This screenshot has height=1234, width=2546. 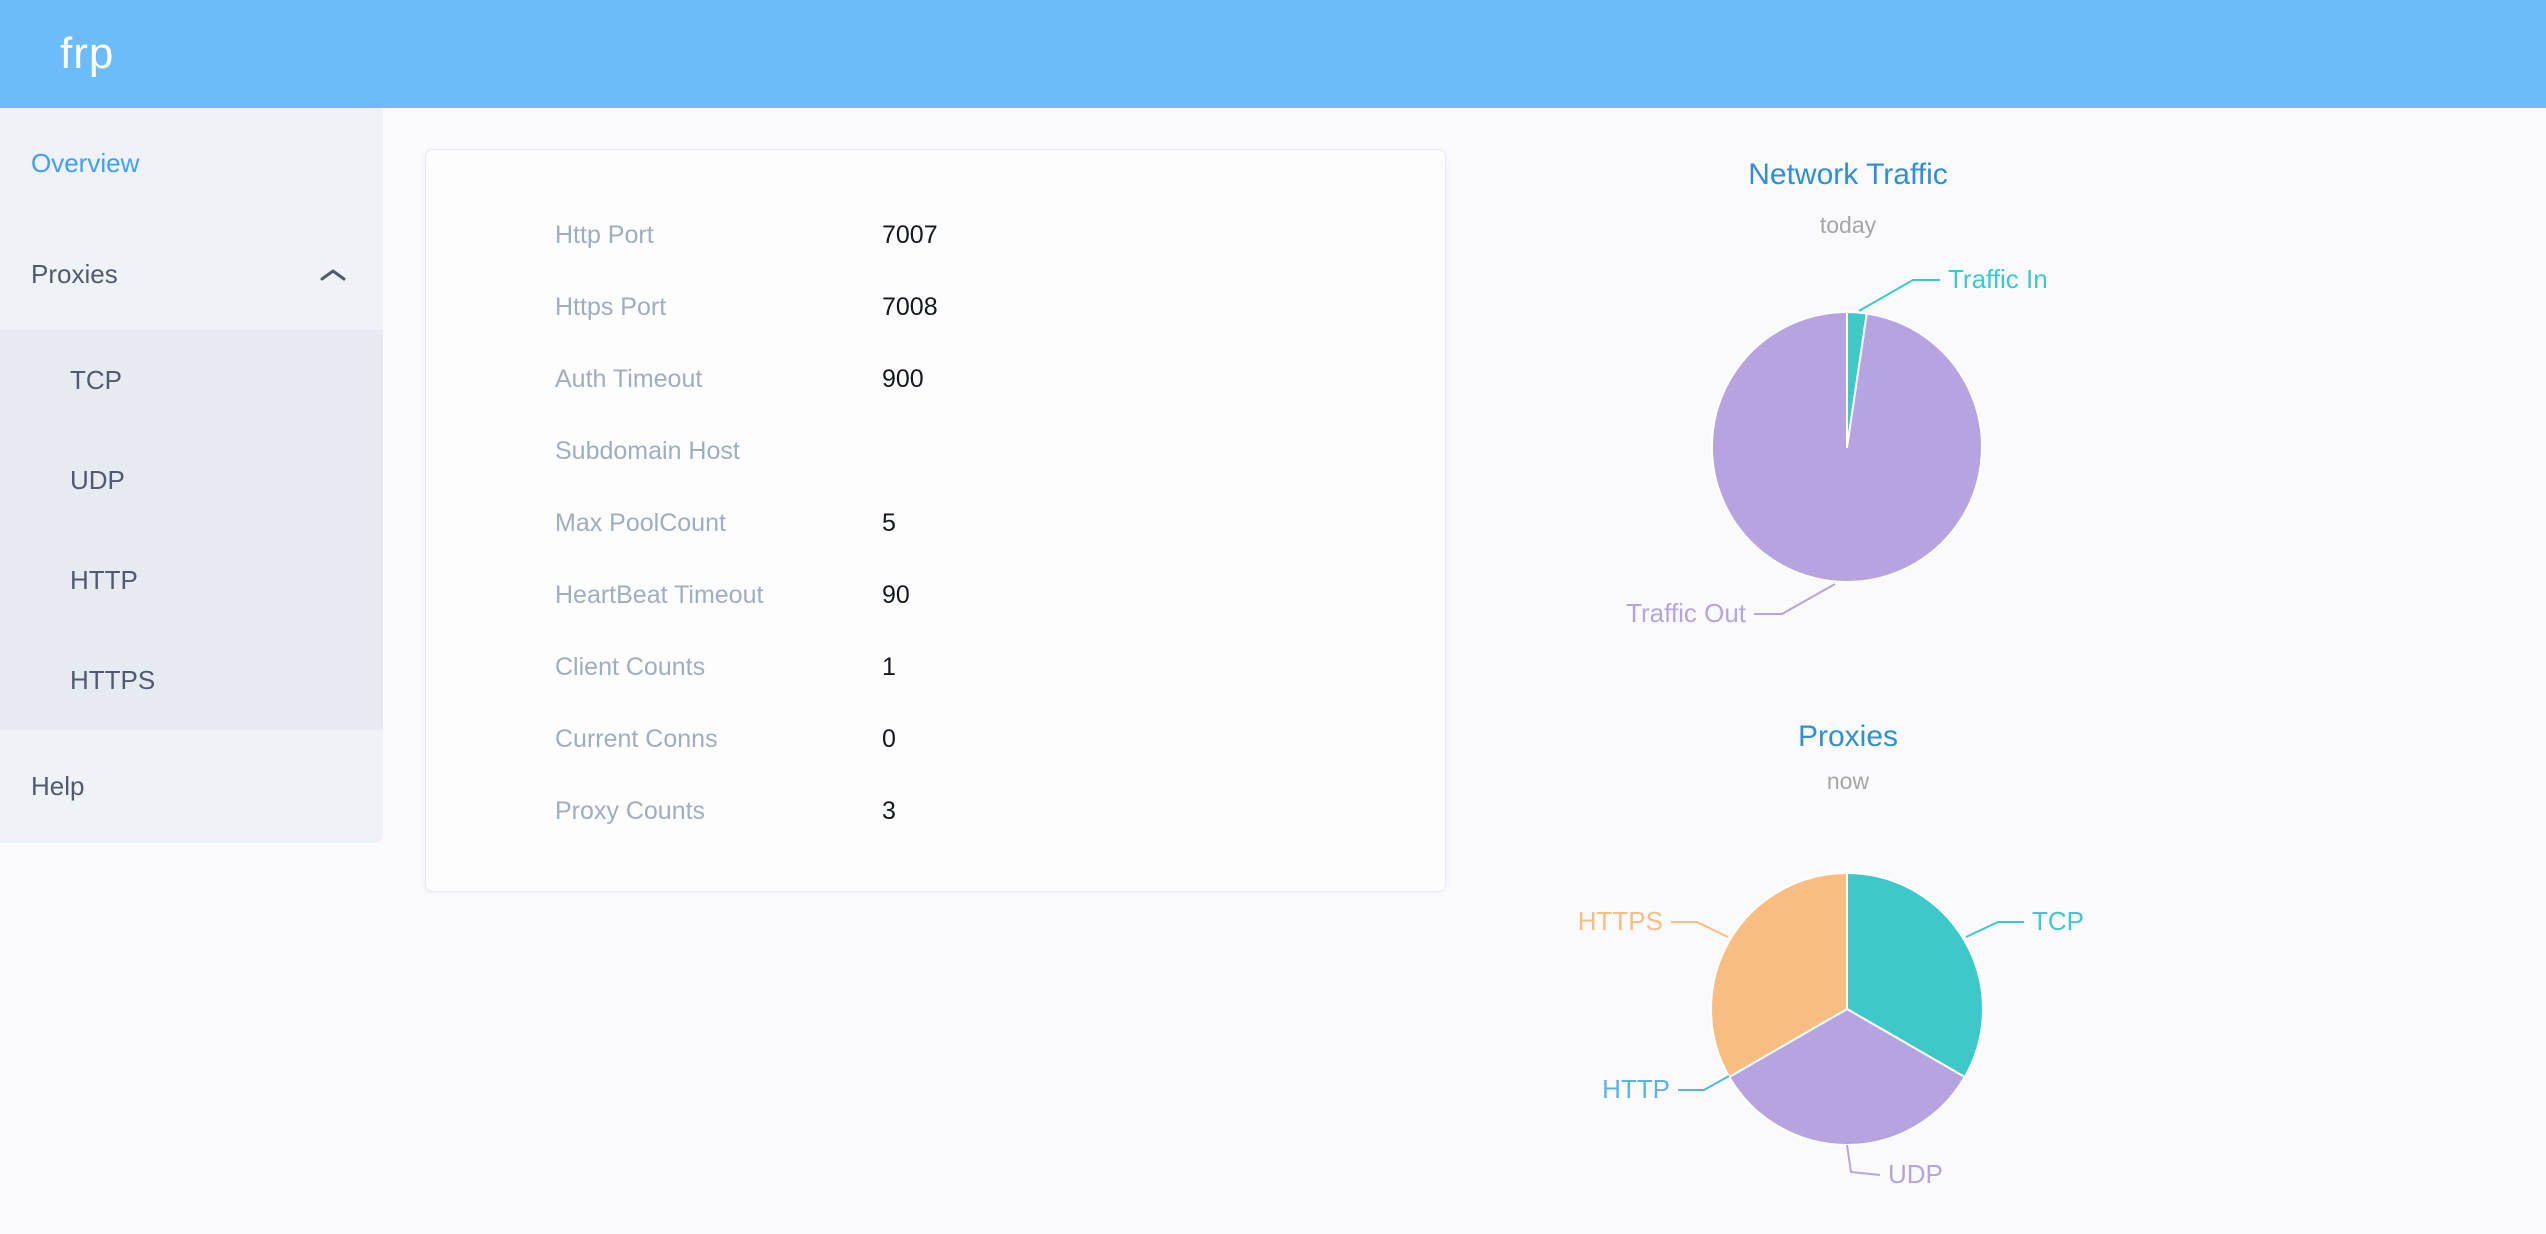 I want to click on config-label: Https Port, so click(x=611, y=306).